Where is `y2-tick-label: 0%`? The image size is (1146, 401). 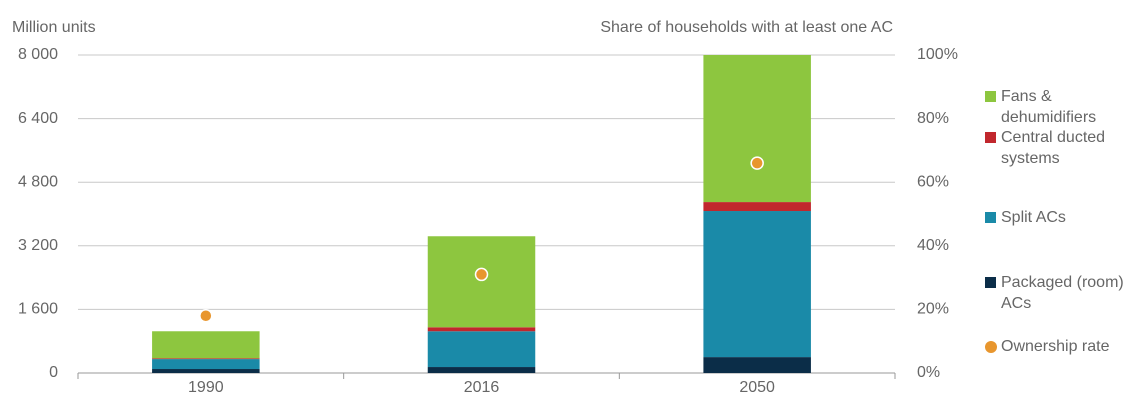 y2-tick-label: 0% is located at coordinates (928, 372).